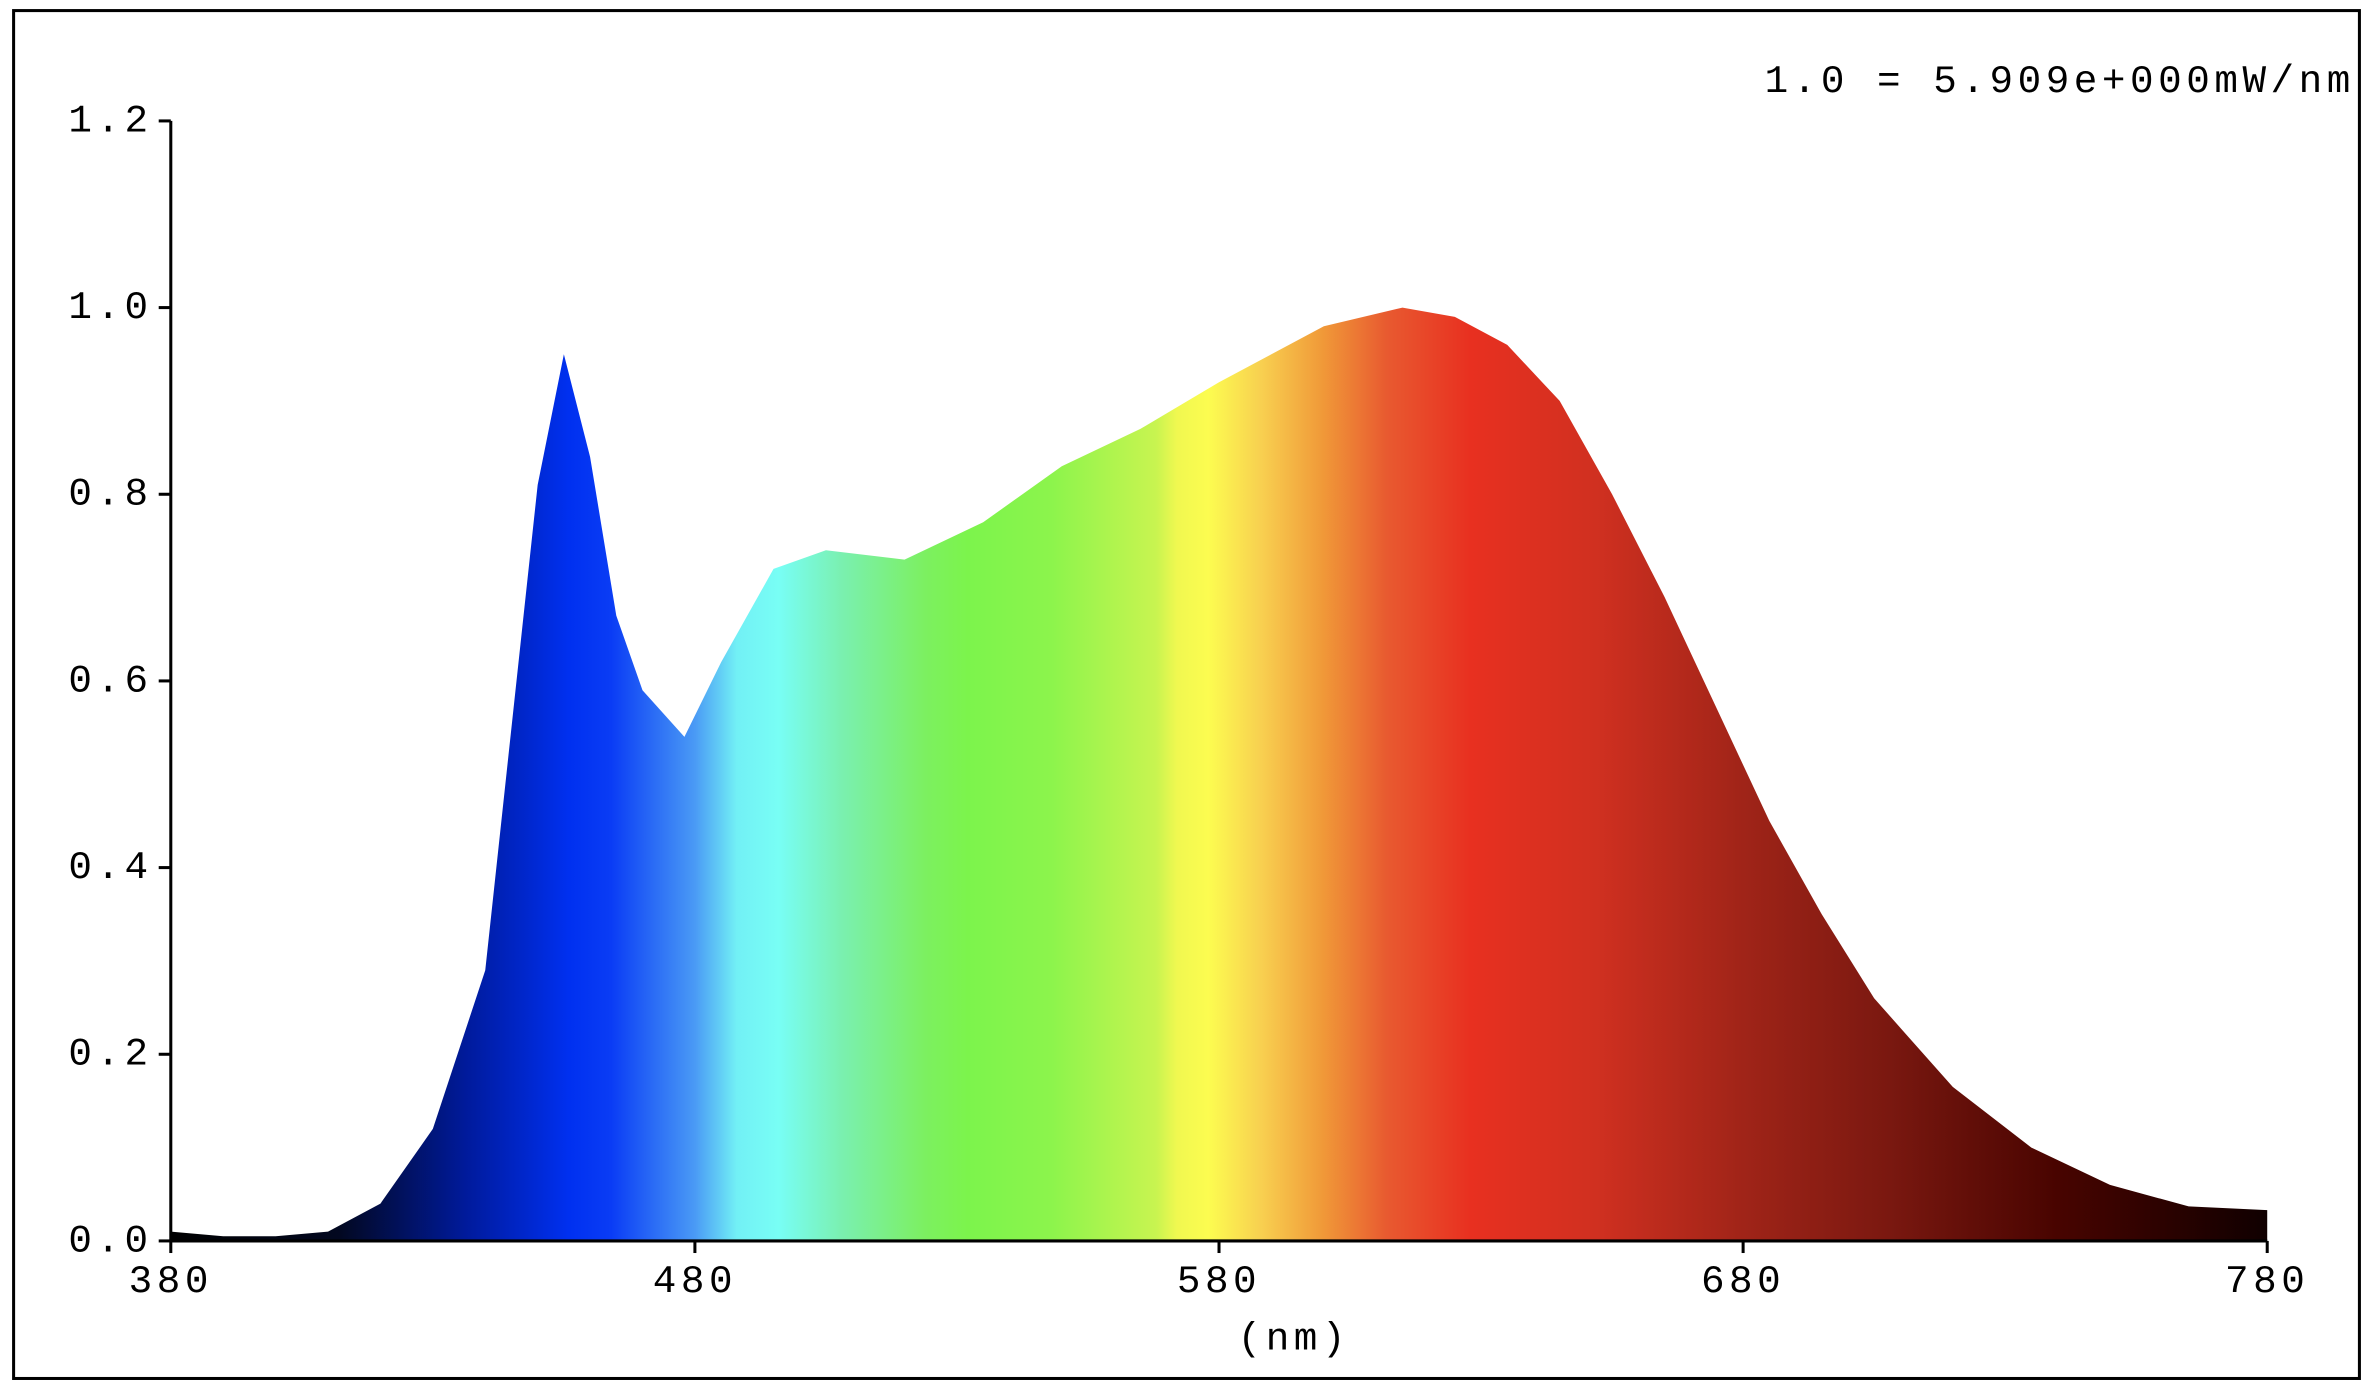 This screenshot has height=1388, width=2370. Describe the element at coordinates (110, 1240) in the screenshot. I see `y-tick-label: 0.0` at that location.